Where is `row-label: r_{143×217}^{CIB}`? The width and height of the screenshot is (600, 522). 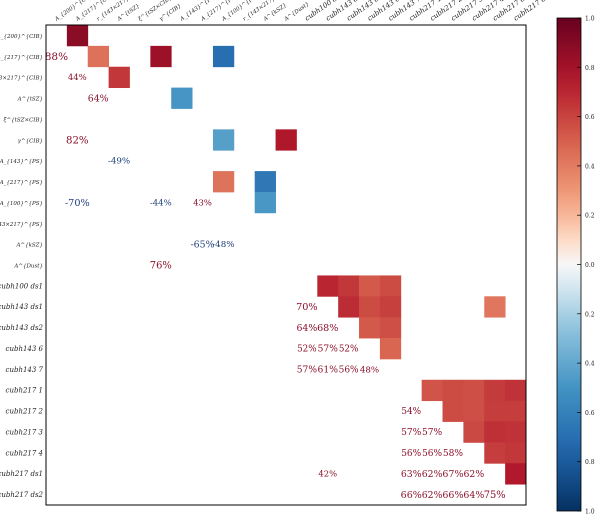 row-label: r_{143×217}^{CIB} is located at coordinates (21, 78).